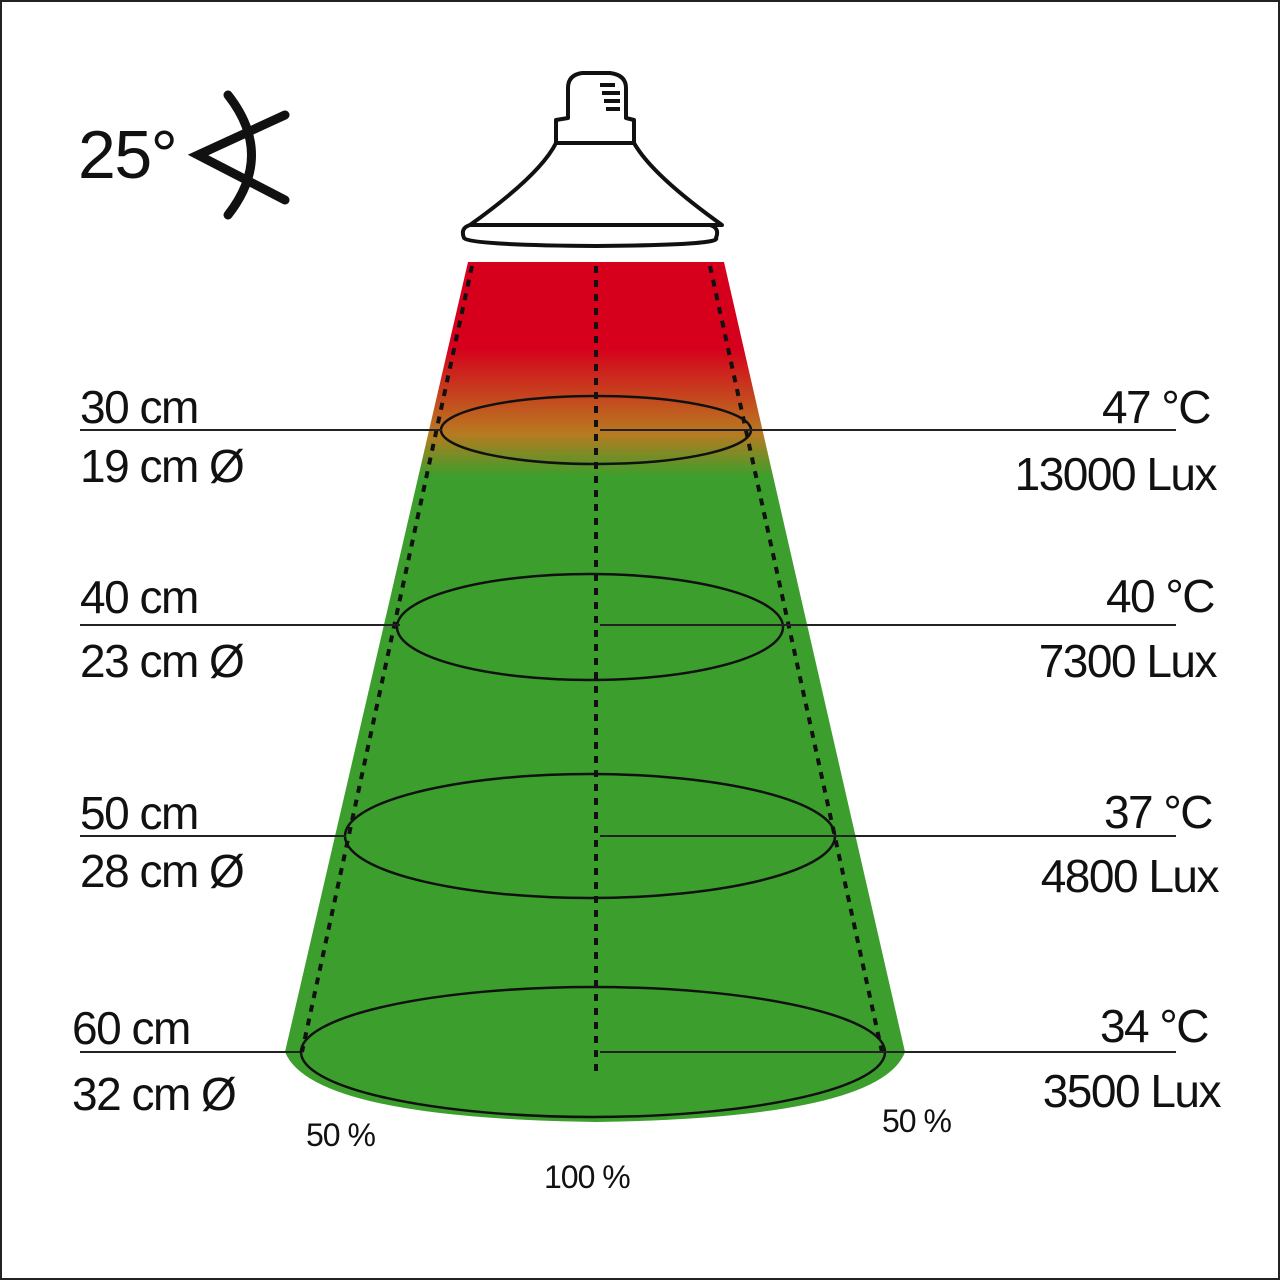 The image size is (1280, 1280). I want to click on intensity-right: 50 %, so click(916, 1121).